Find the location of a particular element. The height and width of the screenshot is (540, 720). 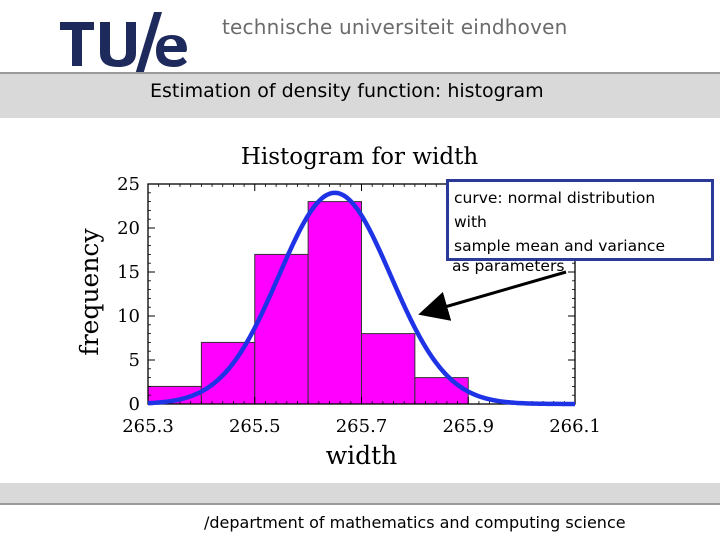

university-name: technische universiteit eindhoven is located at coordinates (395, 27).